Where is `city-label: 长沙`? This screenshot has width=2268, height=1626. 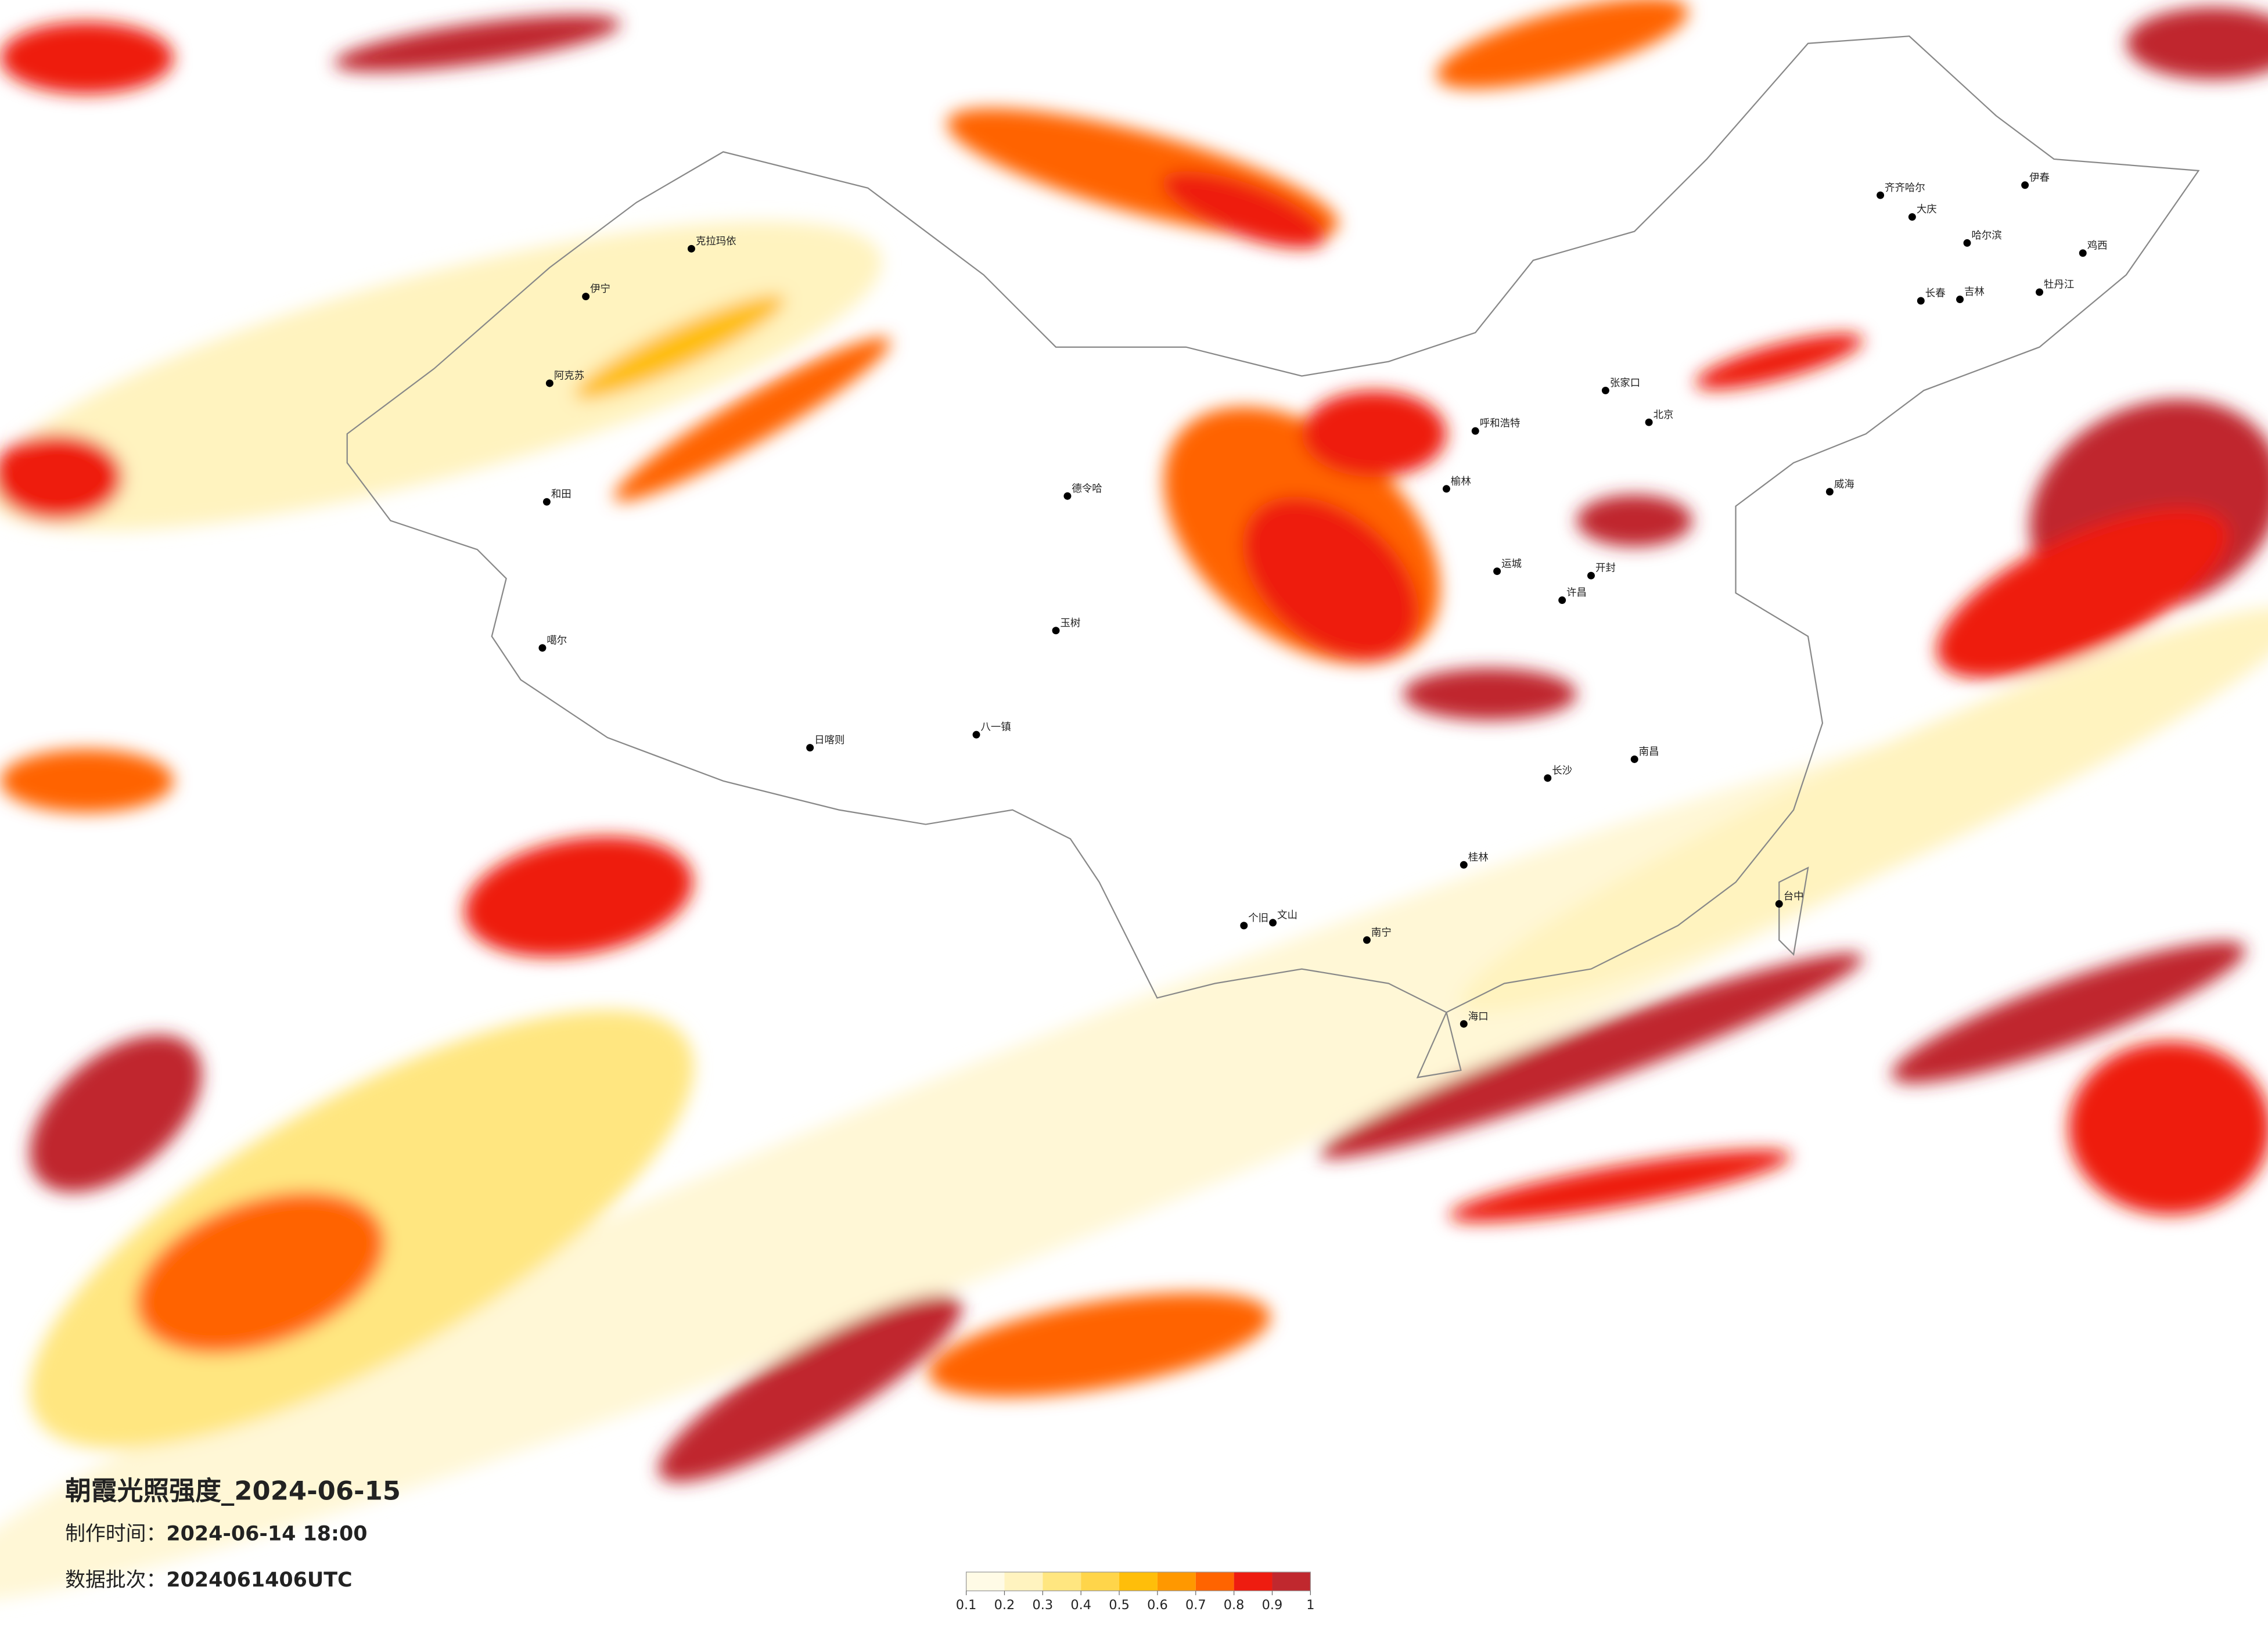 city-label: 长沙 is located at coordinates (1562, 770).